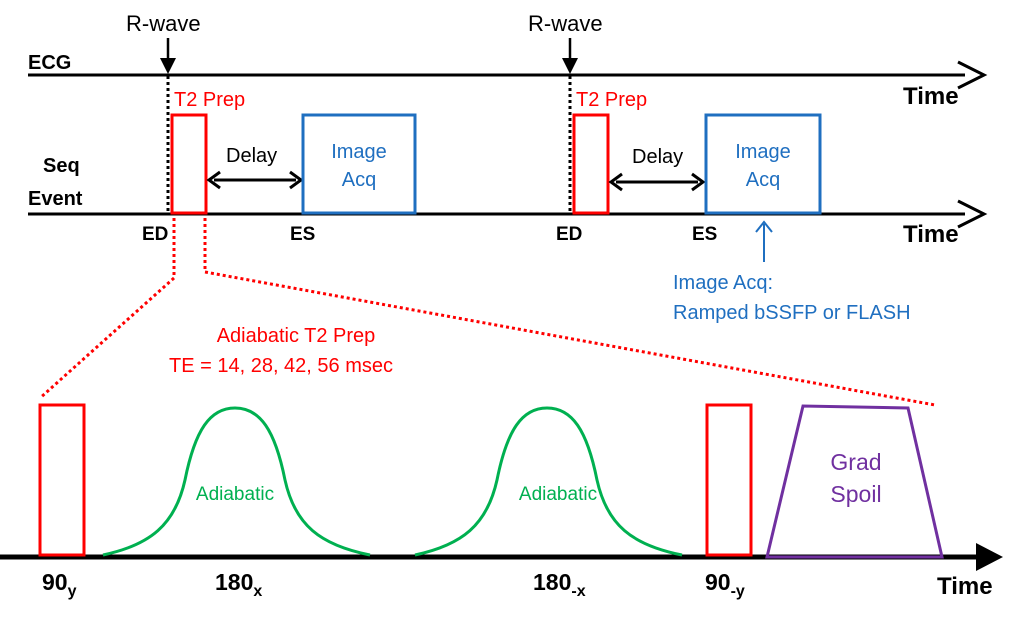  I want to click on delay-label-2: Delay, so click(657, 157).